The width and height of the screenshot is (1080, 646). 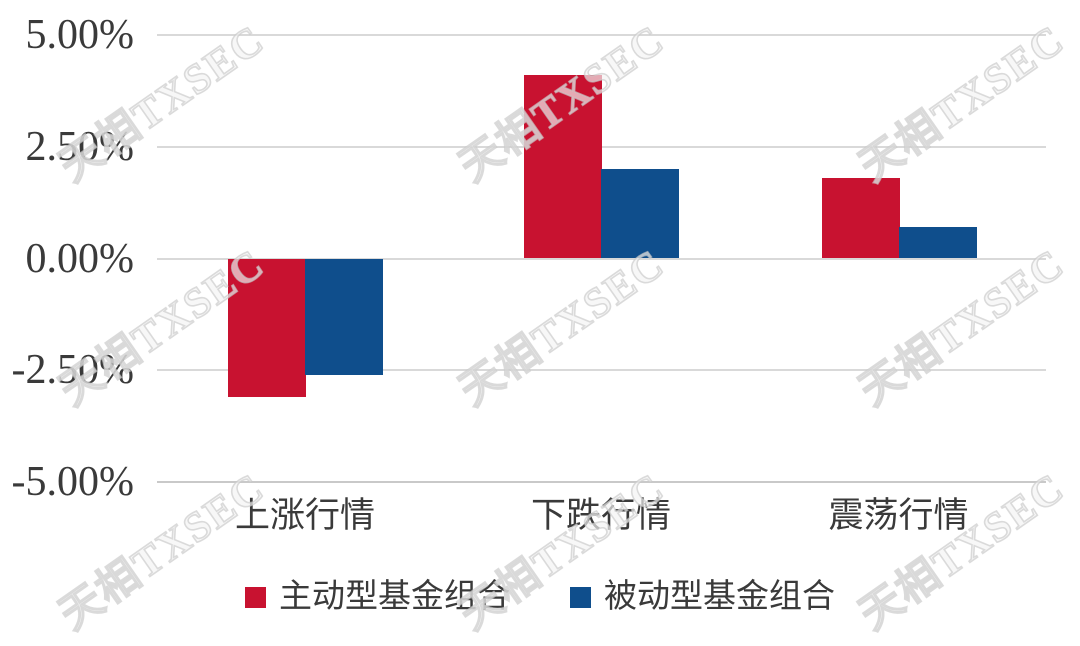 I want to click on legend-item-passive-fund: 被动型基金组合, so click(x=702, y=597).